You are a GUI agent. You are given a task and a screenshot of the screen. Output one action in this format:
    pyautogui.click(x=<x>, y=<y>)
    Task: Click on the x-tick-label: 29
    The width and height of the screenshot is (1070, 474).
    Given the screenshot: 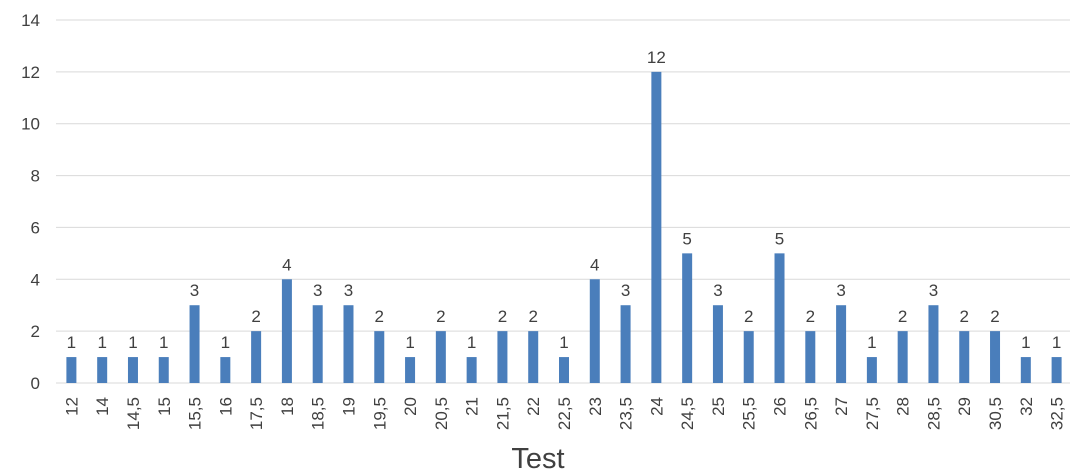 What is the action you would take?
    pyautogui.click(x=964, y=406)
    